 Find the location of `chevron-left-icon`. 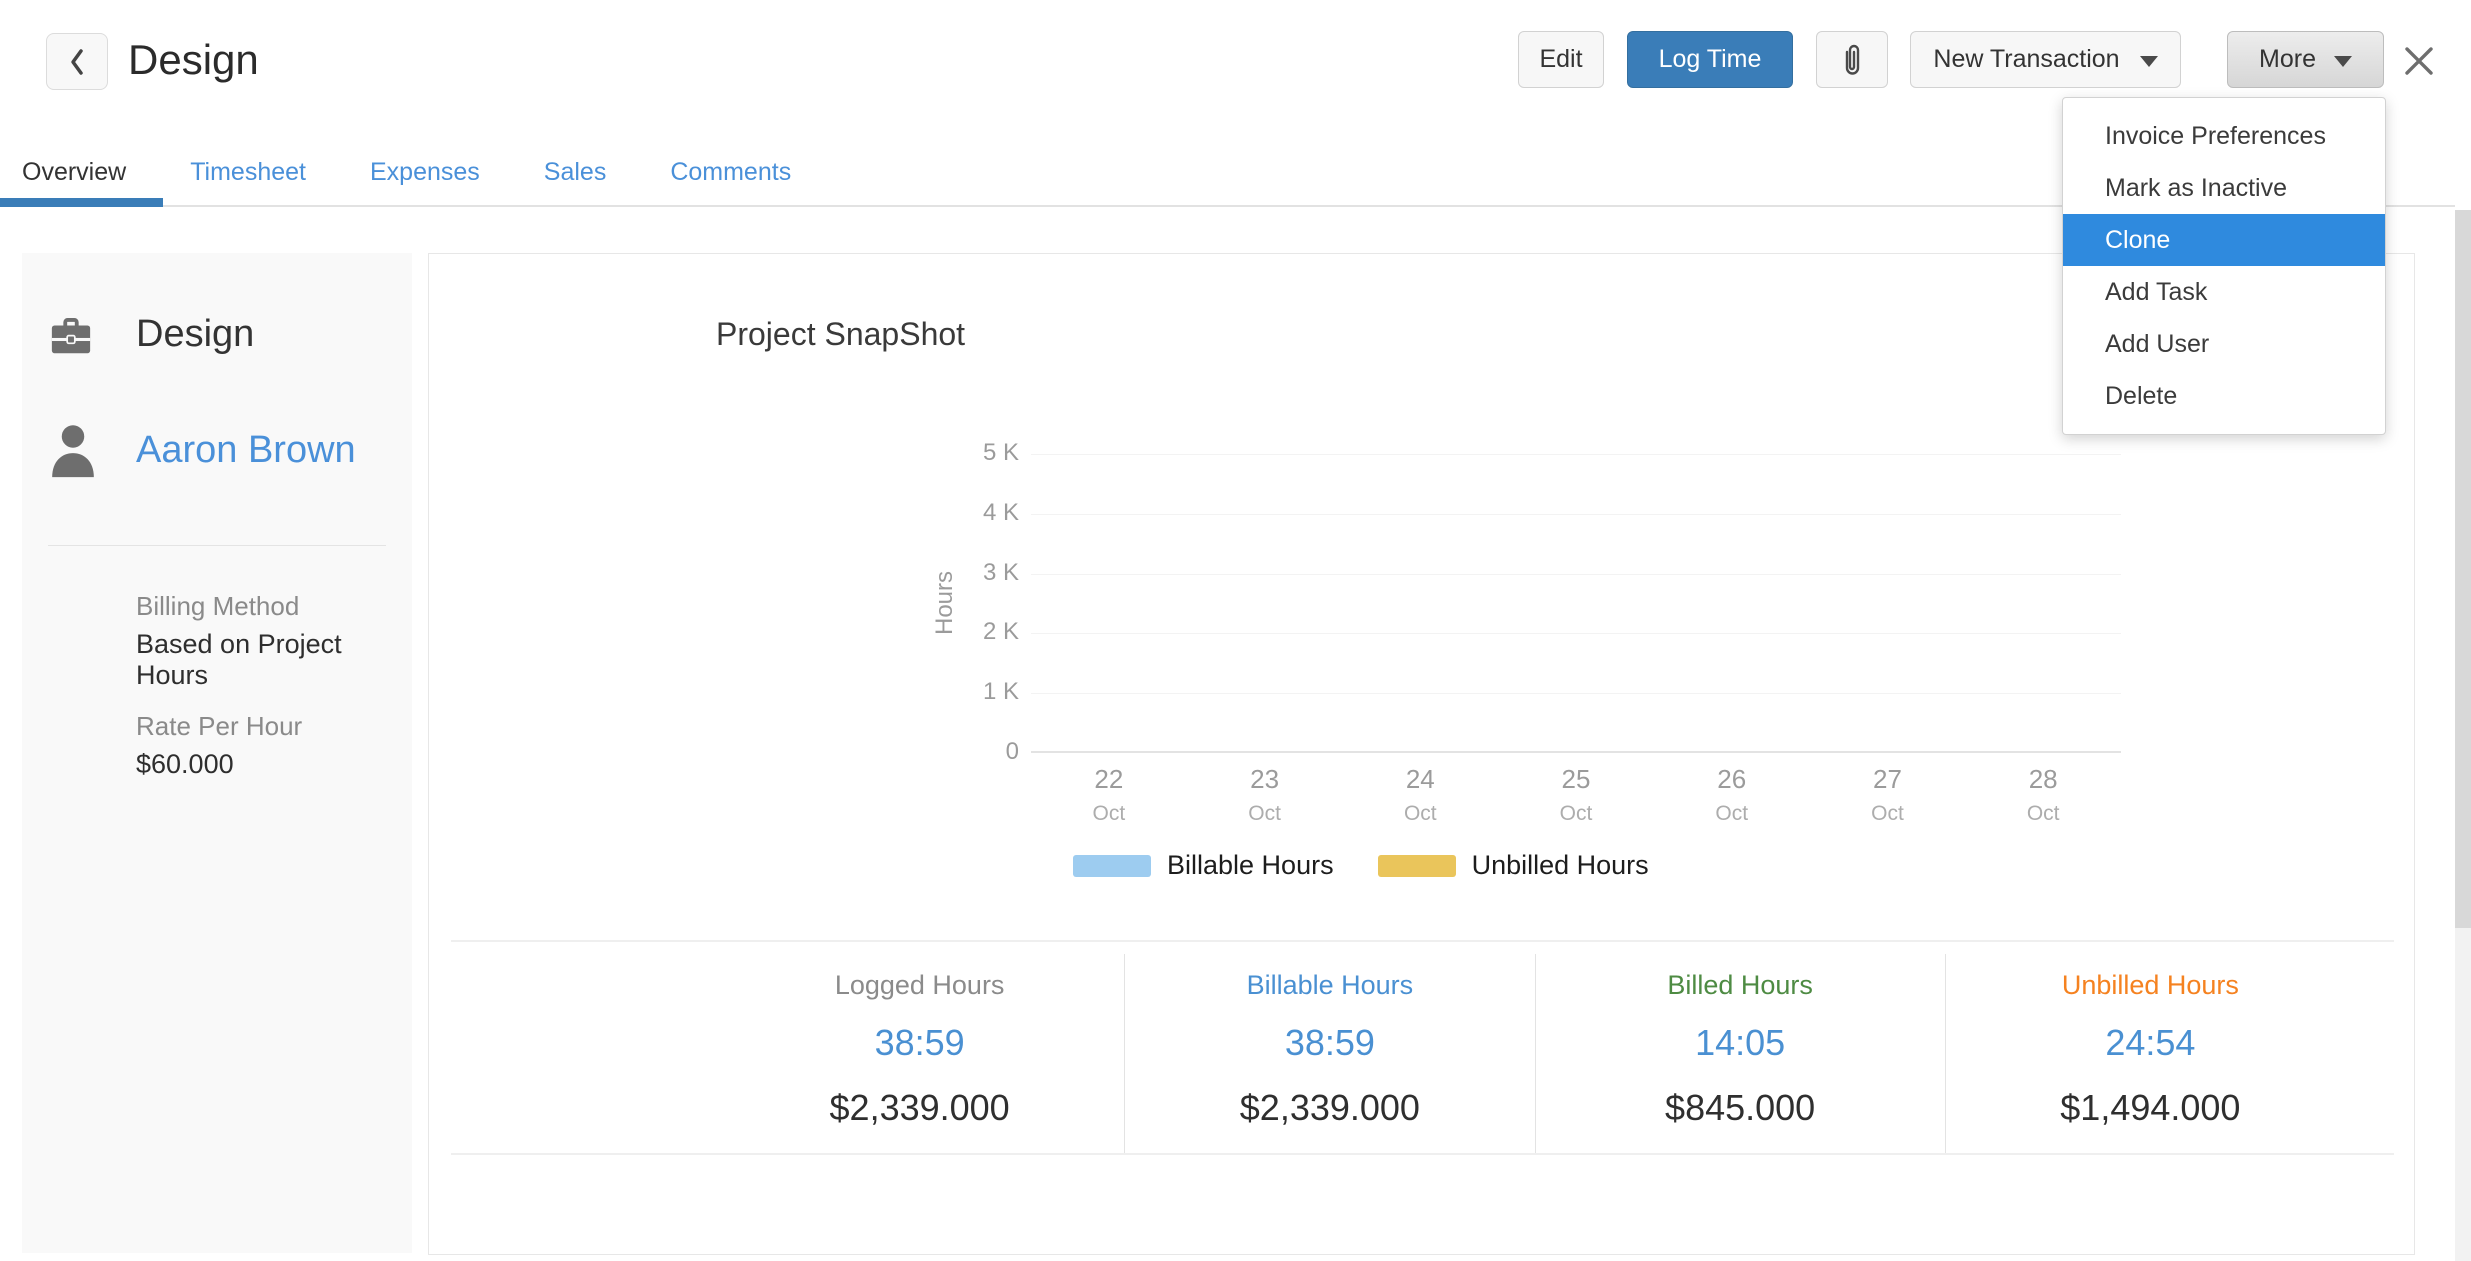

chevron-left-icon is located at coordinates (77, 61).